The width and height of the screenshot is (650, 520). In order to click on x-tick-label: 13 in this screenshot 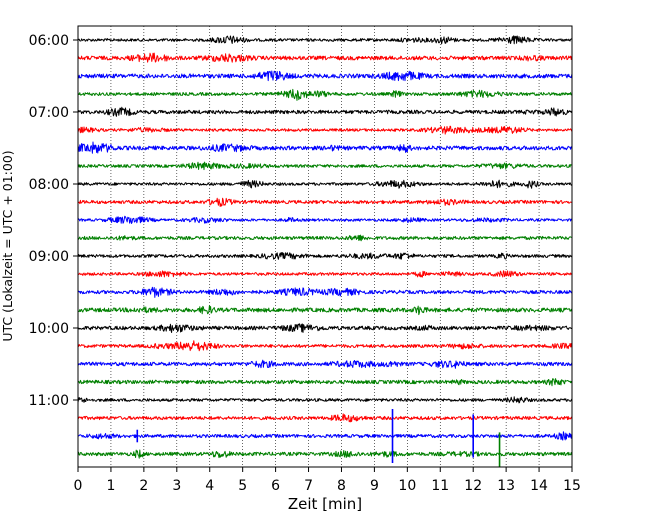, I will do `click(506, 486)`.